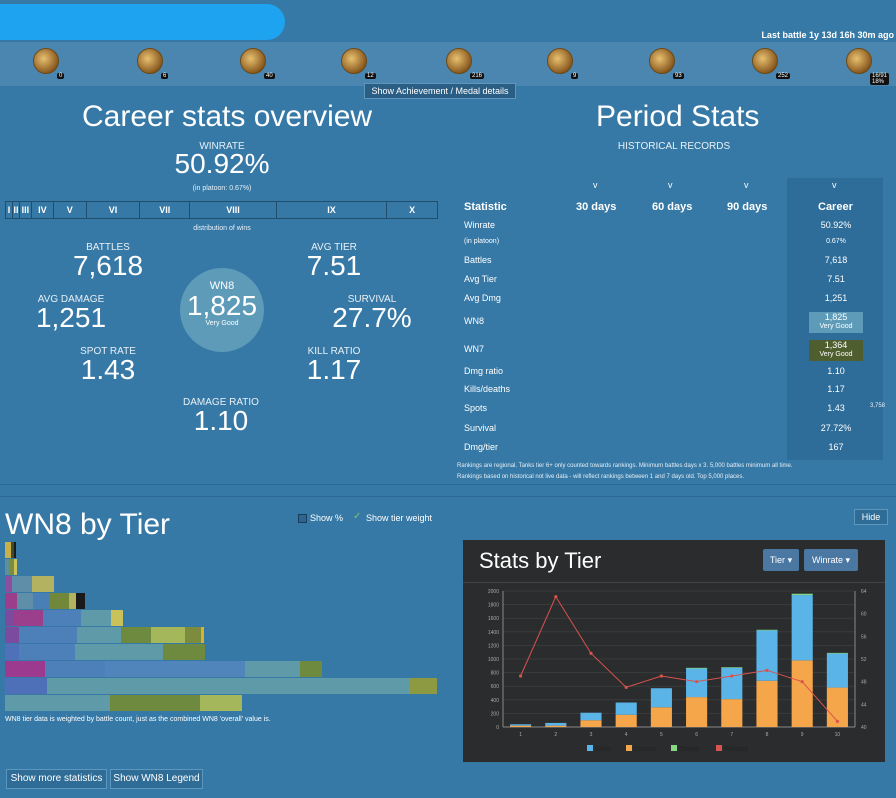 The height and width of the screenshot is (798, 896). I want to click on period-row-label: Battles, so click(478, 260).